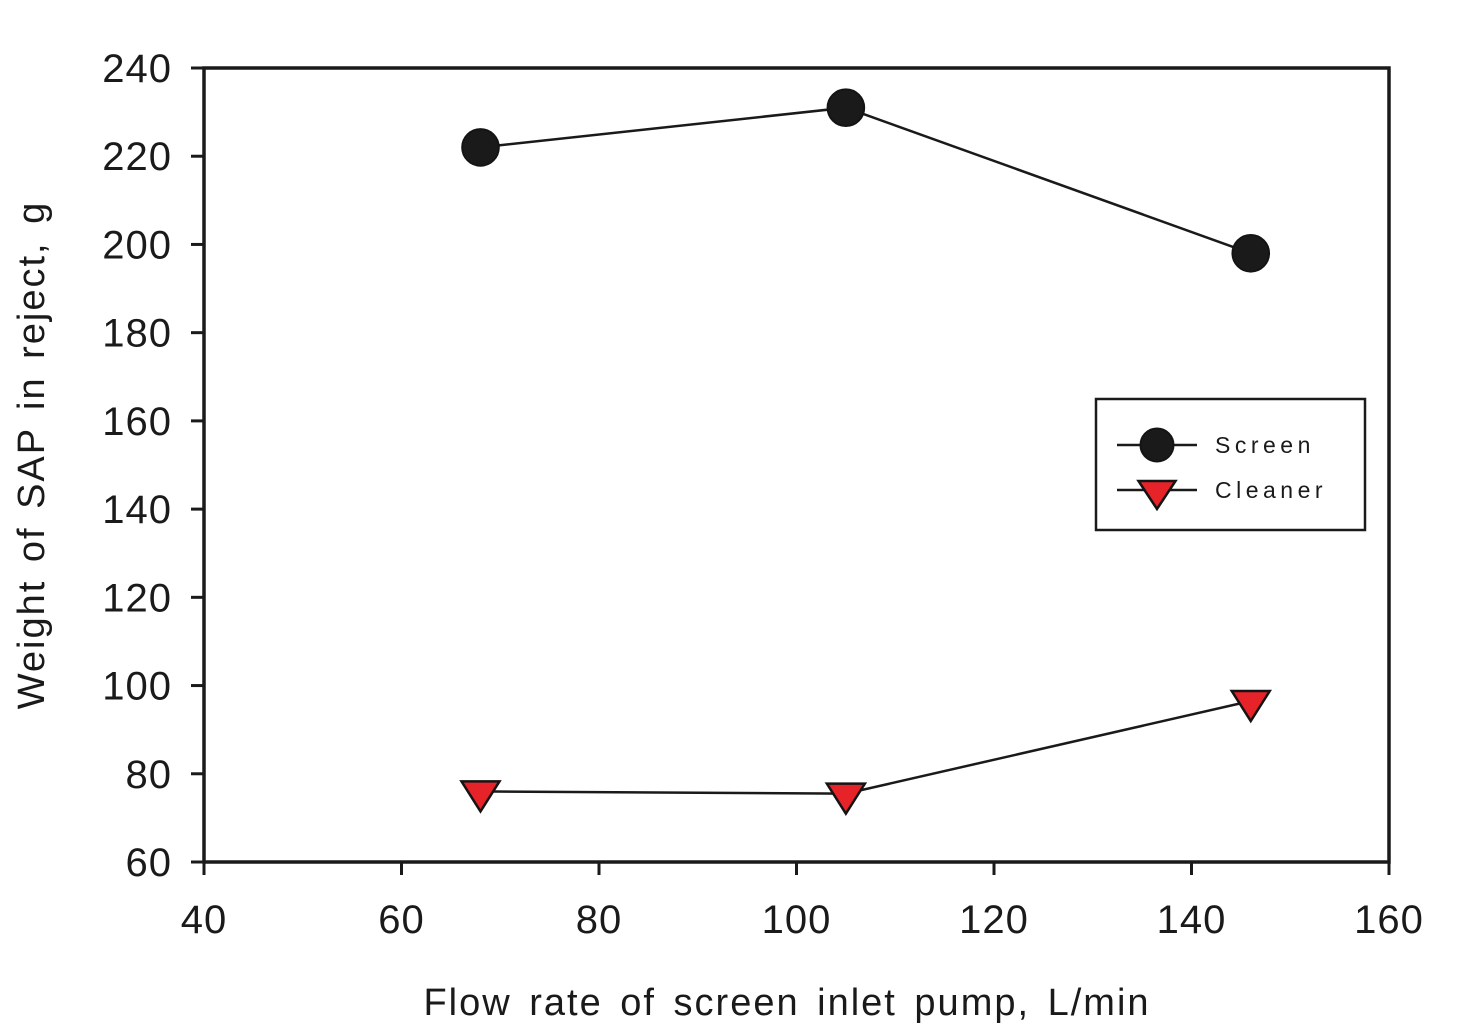  What do you see at coordinates (1157, 445) in the screenshot?
I see `legend-screen-circle-icon` at bounding box center [1157, 445].